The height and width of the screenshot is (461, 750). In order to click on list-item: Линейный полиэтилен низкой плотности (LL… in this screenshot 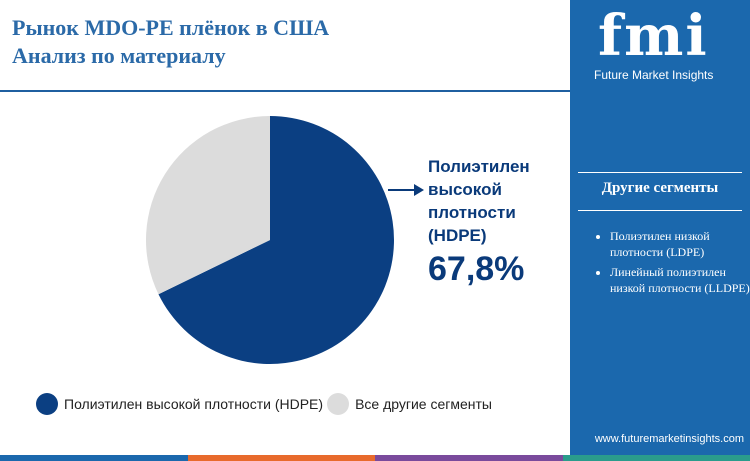, I will do `click(680, 280)`.